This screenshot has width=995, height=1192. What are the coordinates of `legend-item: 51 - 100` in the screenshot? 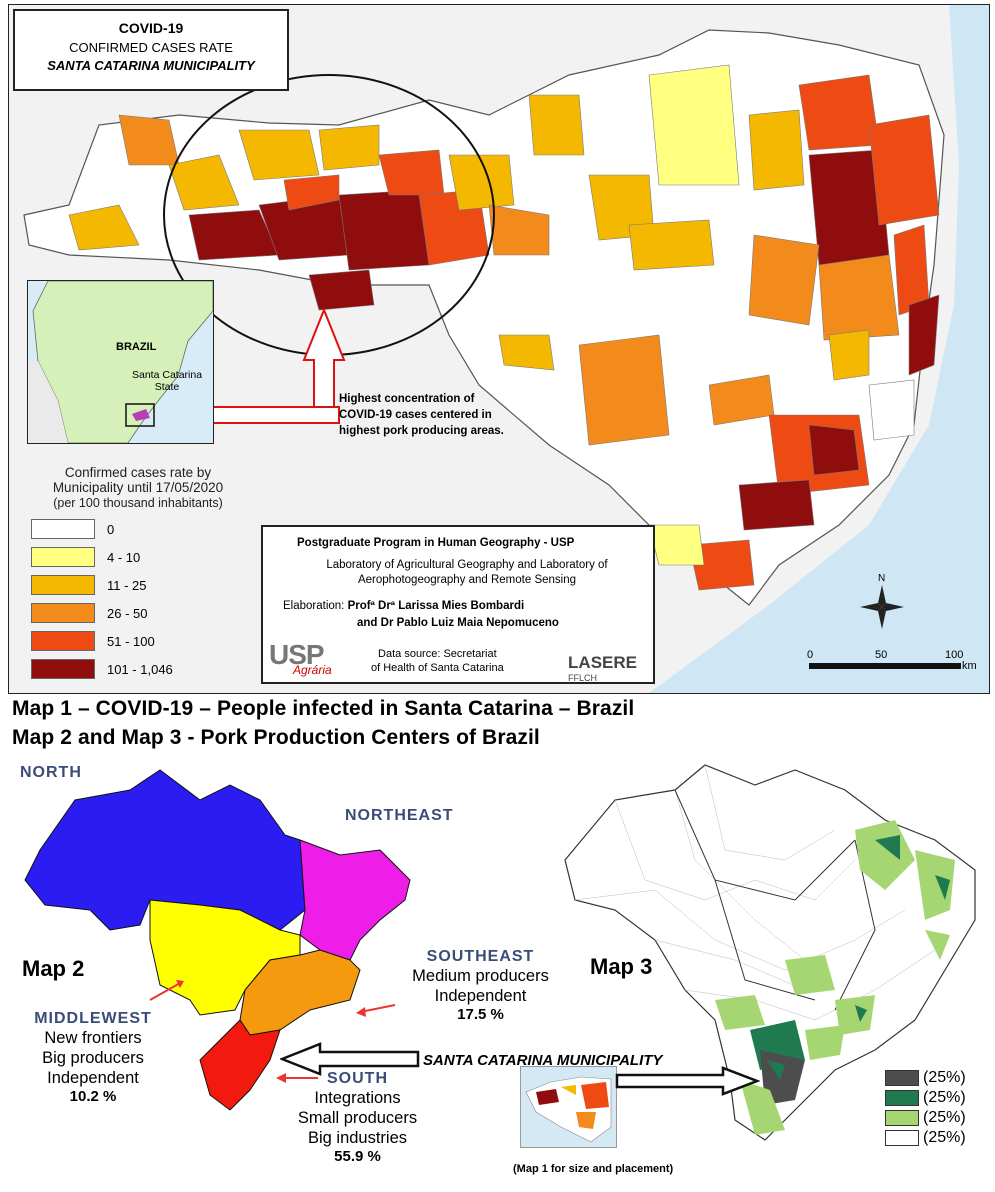 It's located at (138, 641).